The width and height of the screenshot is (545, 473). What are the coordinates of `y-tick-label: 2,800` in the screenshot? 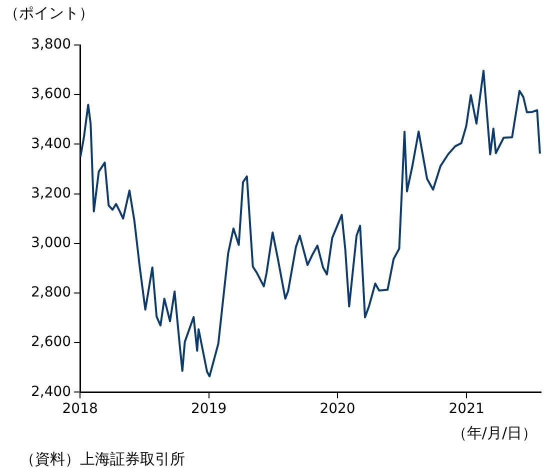 It's located at (51, 292).